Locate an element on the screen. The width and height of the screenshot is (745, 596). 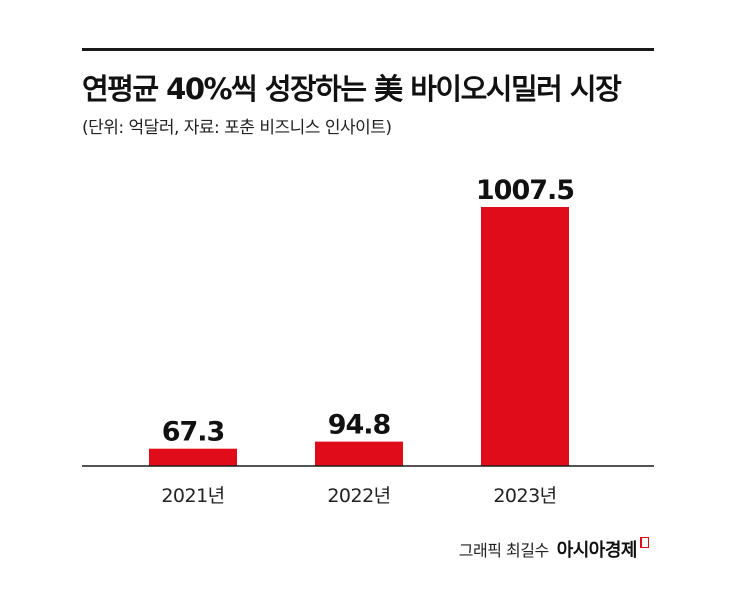
category-label-3: 2023년 is located at coordinates (524, 496).